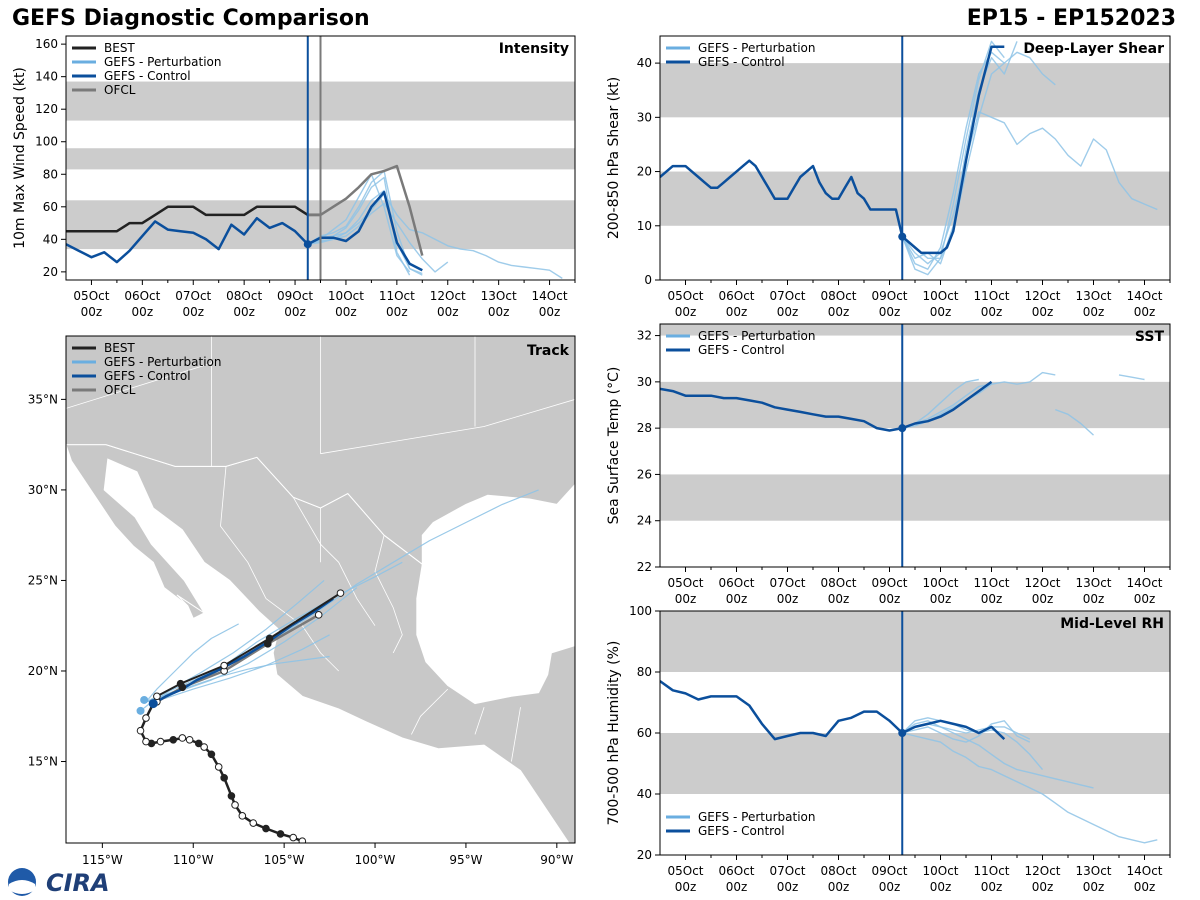 Image resolution: width=1200 pixels, height=900 pixels. I want to click on storm-id: EP15 - EP152023, so click(1071, 18).